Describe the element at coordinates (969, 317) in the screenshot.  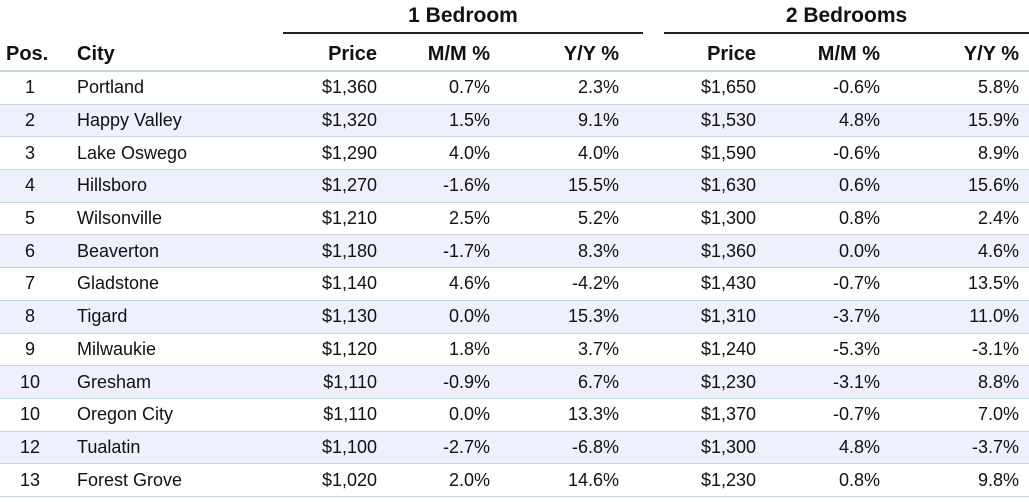
I see `cell-yy-2br: 11.0%` at that location.